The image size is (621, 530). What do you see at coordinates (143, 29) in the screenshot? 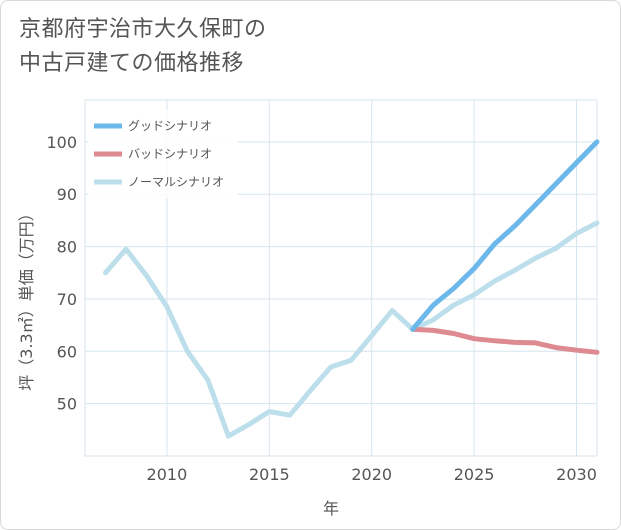
I see `chart-title-line-1: 京都府宇治市大久保町の` at bounding box center [143, 29].